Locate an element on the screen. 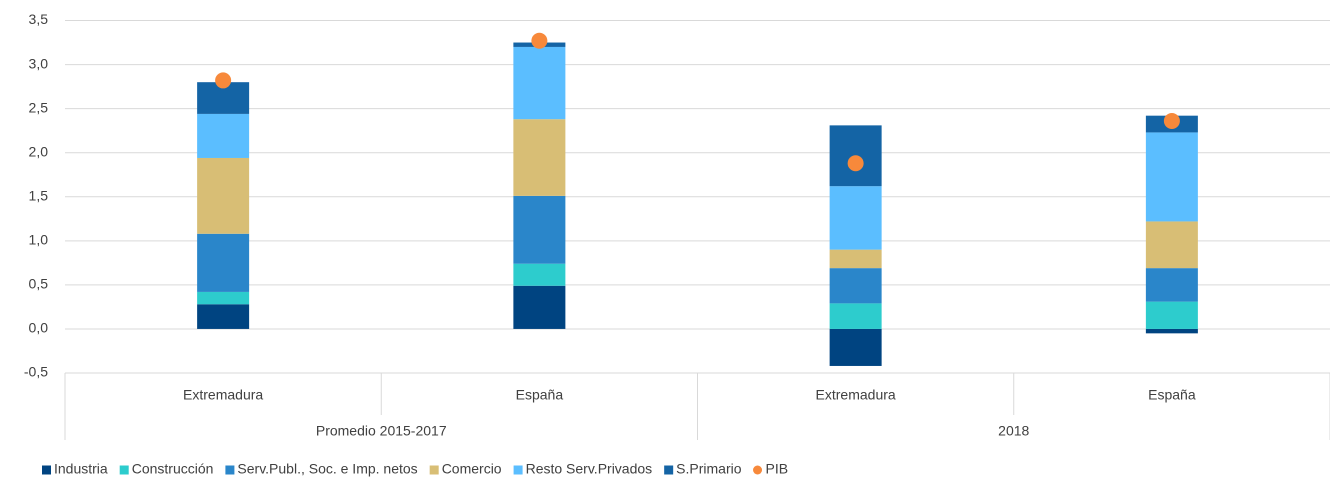 This screenshot has height=483, width=1330. y-tick-label: 2,0 is located at coordinates (39, 151).